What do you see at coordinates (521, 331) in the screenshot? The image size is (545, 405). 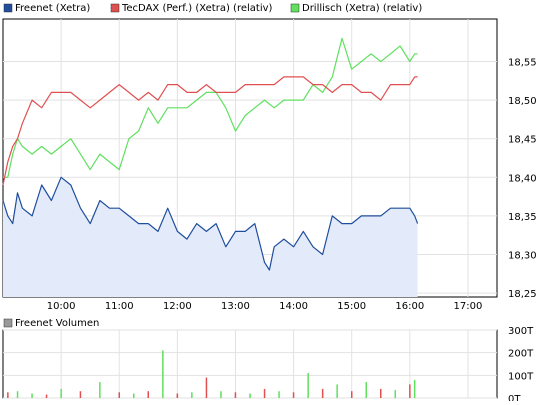 I see `volume-y-tick-3: 300T` at bounding box center [521, 331].